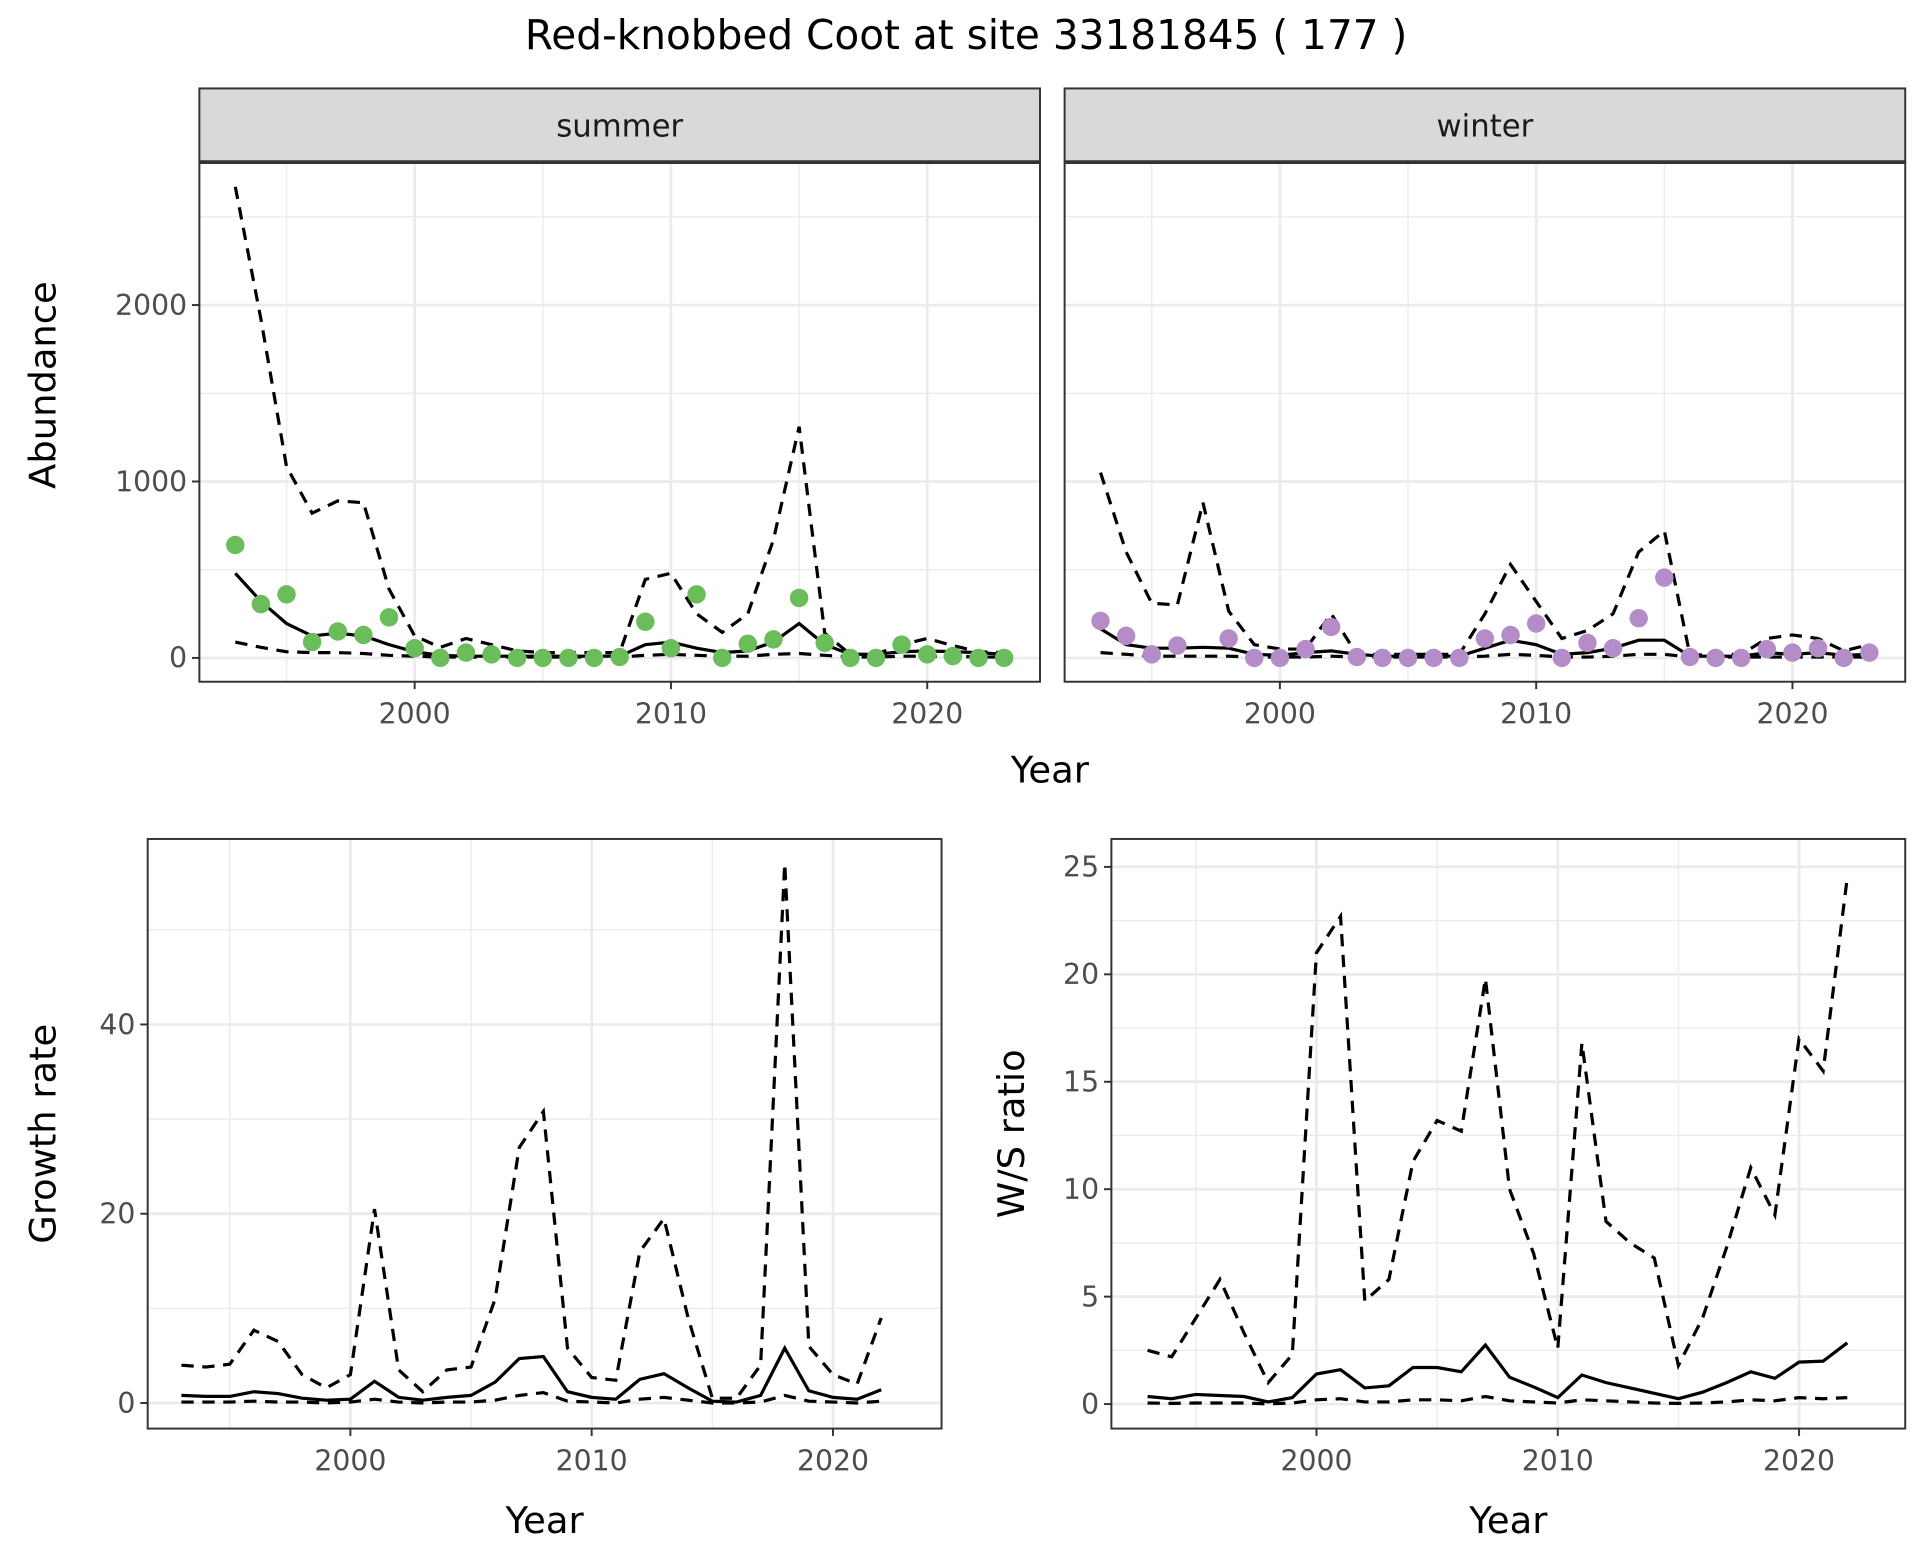 The image size is (1920, 1560). What do you see at coordinates (1090, 1296) in the screenshot?
I see `y-tick-label: 5` at bounding box center [1090, 1296].